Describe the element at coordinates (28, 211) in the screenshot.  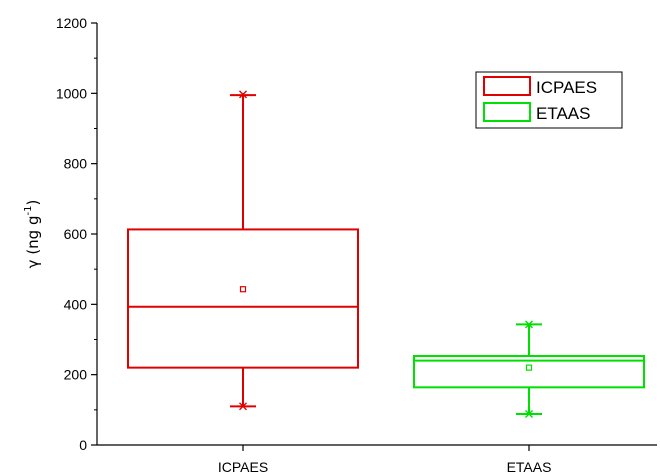
I see `y-axis-title-superscript: -1` at that location.